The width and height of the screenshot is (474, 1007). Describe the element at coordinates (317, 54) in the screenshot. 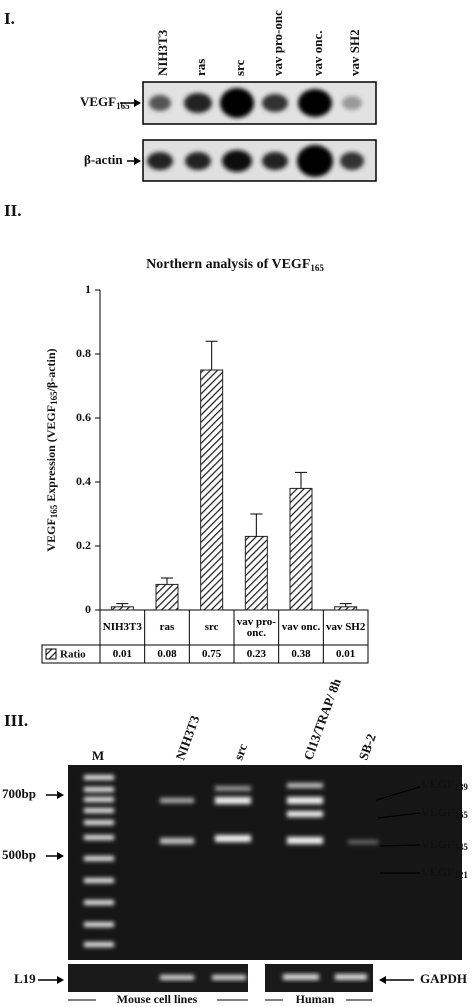

I see `lane-label: vav onc.` at that location.